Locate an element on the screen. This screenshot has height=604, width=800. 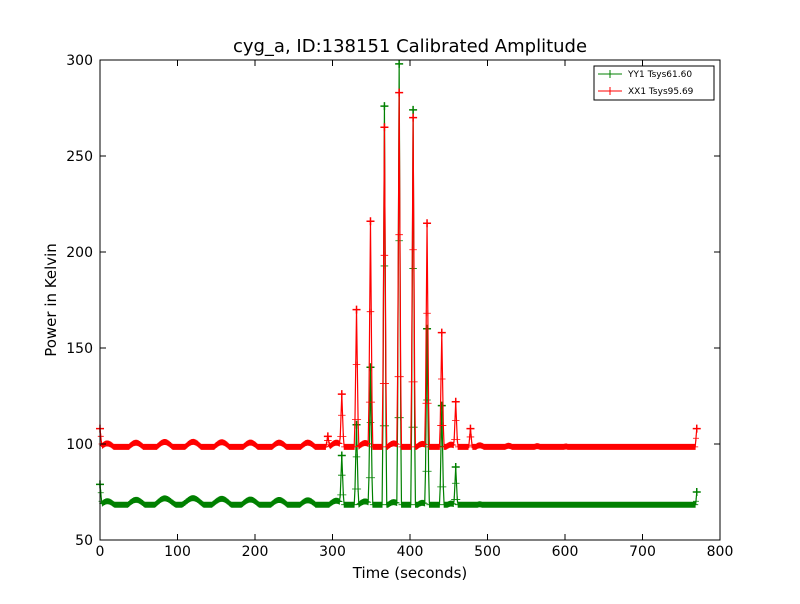
x-axis-label: Time (seconds) is located at coordinates (410, 573).